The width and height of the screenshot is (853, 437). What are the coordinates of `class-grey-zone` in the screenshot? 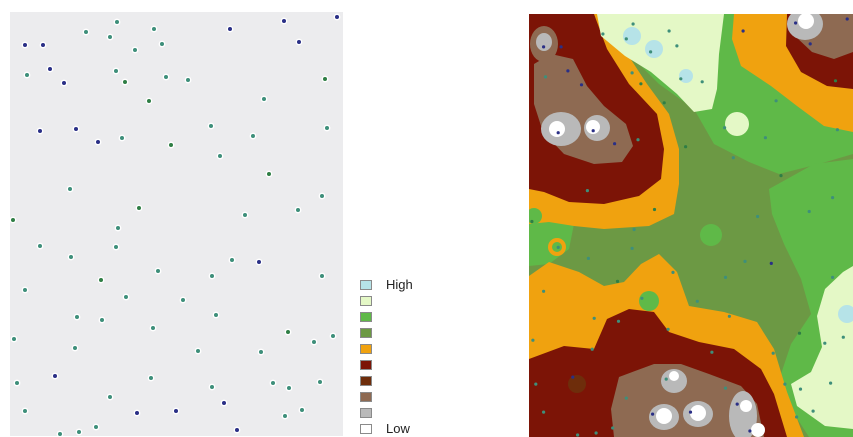 It's located at (544, 42).